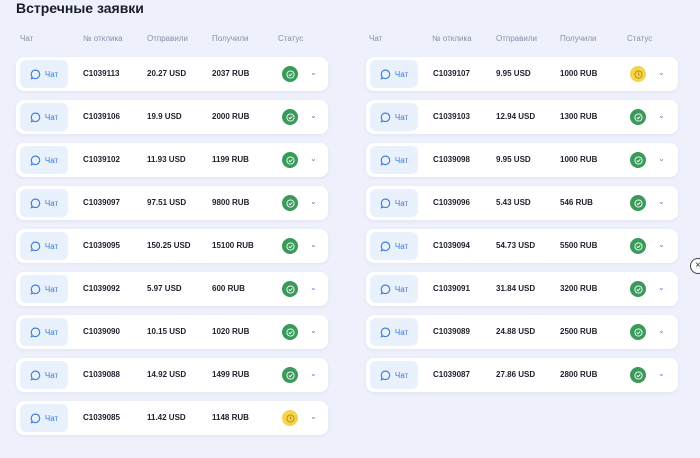 The height and width of the screenshot is (458, 700). Describe the element at coordinates (579, 116) in the screenshot. I see `received-amount: 1300 RUB` at that location.